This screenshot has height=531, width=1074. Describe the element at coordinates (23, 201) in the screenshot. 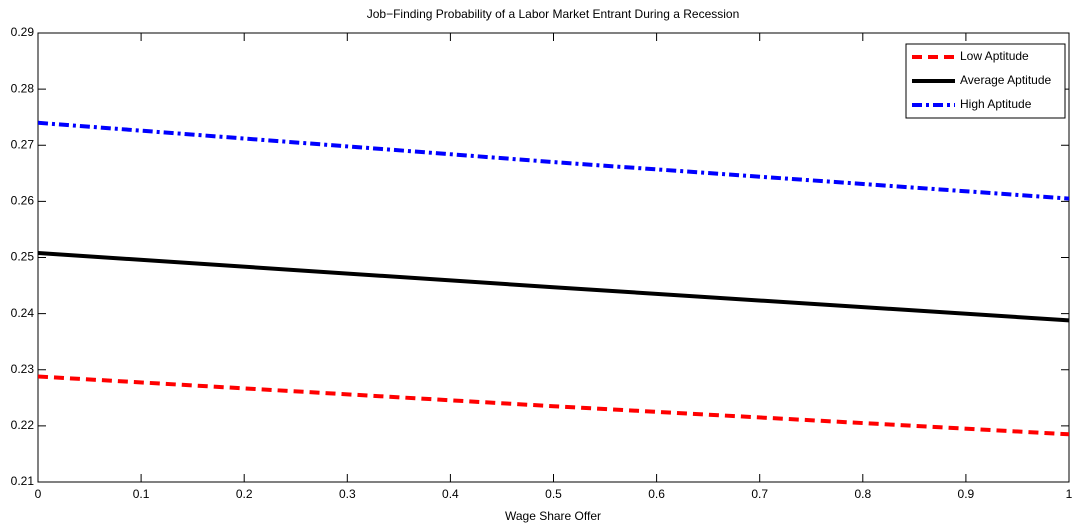

I see `y-tick-label: 0.26` at that location.